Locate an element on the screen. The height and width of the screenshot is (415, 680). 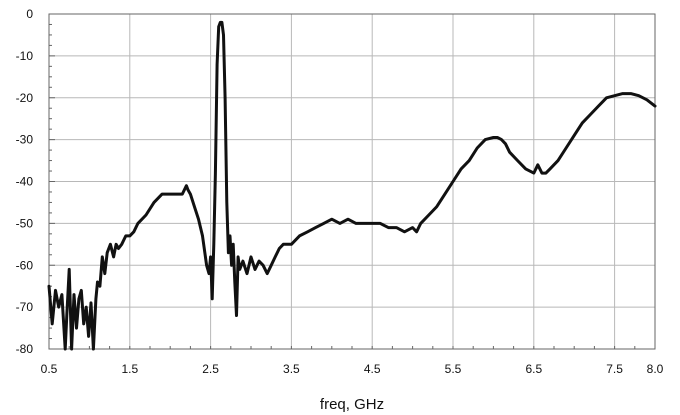
x-tick-label: 8.0 is located at coordinates (655, 369).